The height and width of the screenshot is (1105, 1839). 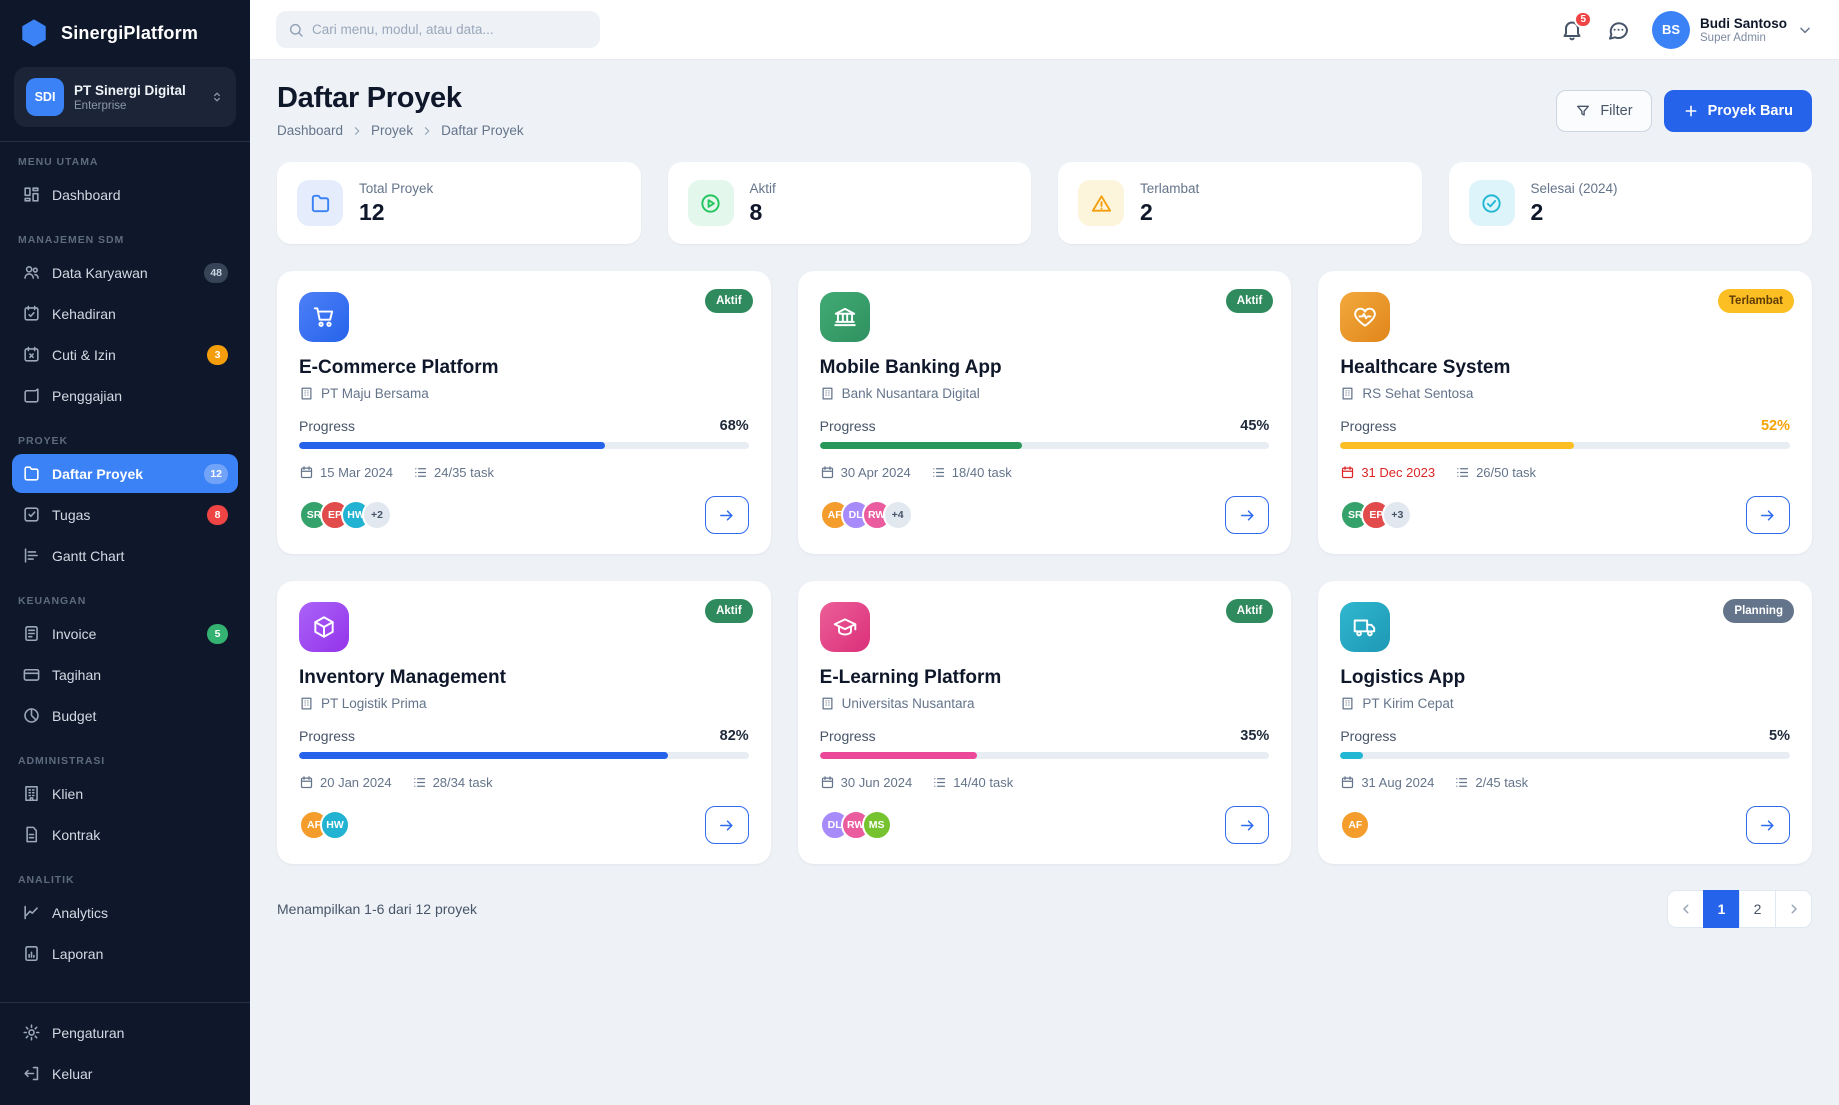 What do you see at coordinates (1737, 111) in the screenshot?
I see `new-project-button: Proyek Baru` at bounding box center [1737, 111].